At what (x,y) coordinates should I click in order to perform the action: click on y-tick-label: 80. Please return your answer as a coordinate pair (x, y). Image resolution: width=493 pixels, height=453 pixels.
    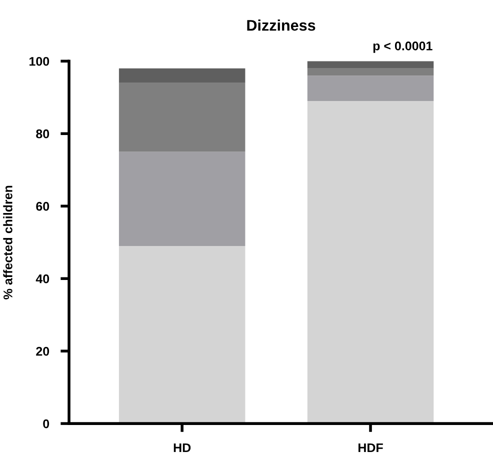
    Looking at the image, I should click on (43, 133).